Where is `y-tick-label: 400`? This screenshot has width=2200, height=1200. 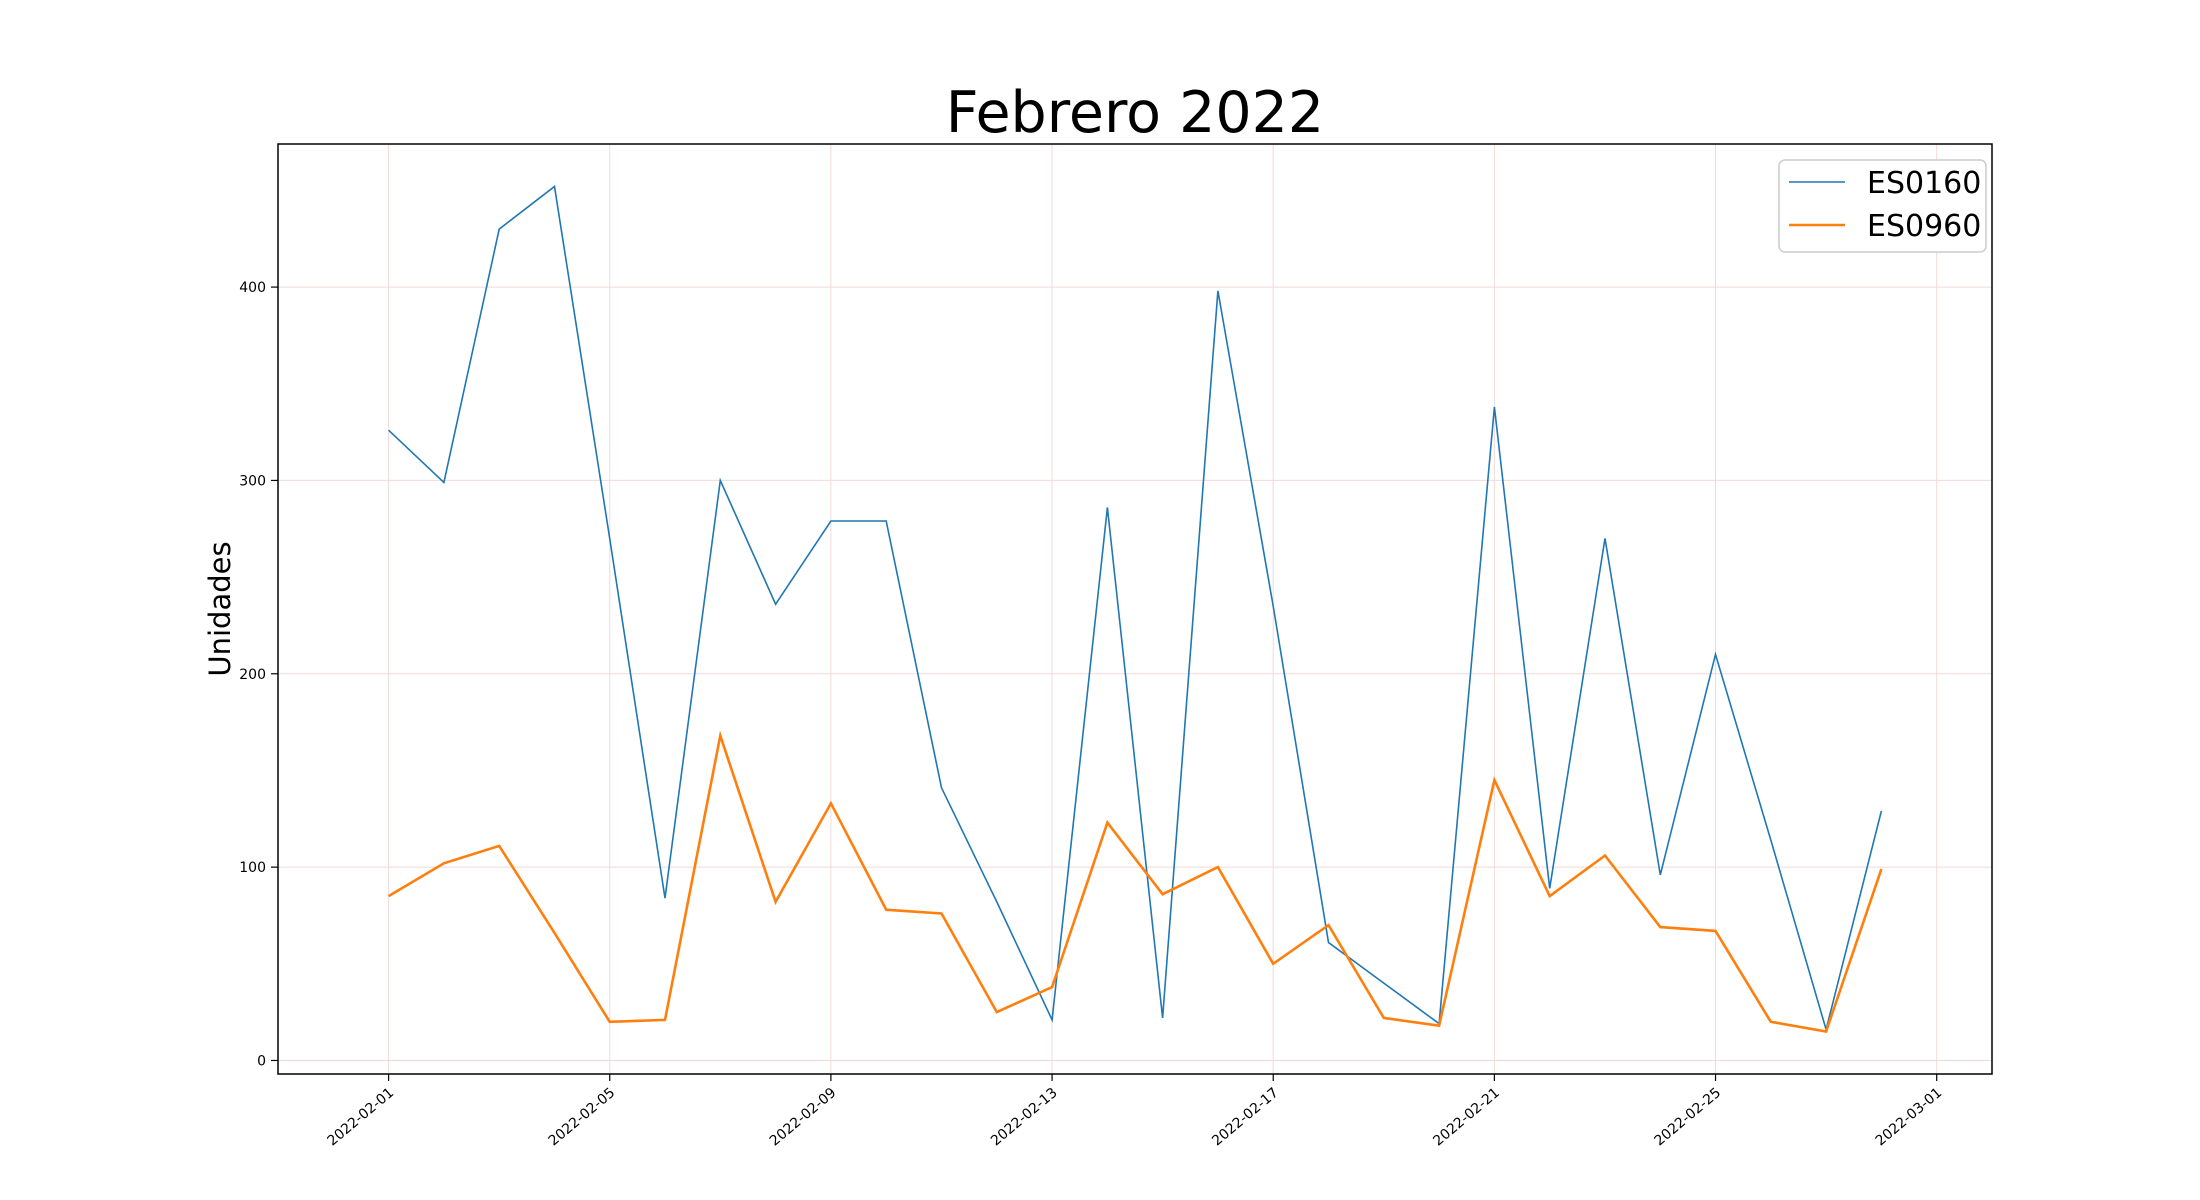 y-tick-label: 400 is located at coordinates (252, 288).